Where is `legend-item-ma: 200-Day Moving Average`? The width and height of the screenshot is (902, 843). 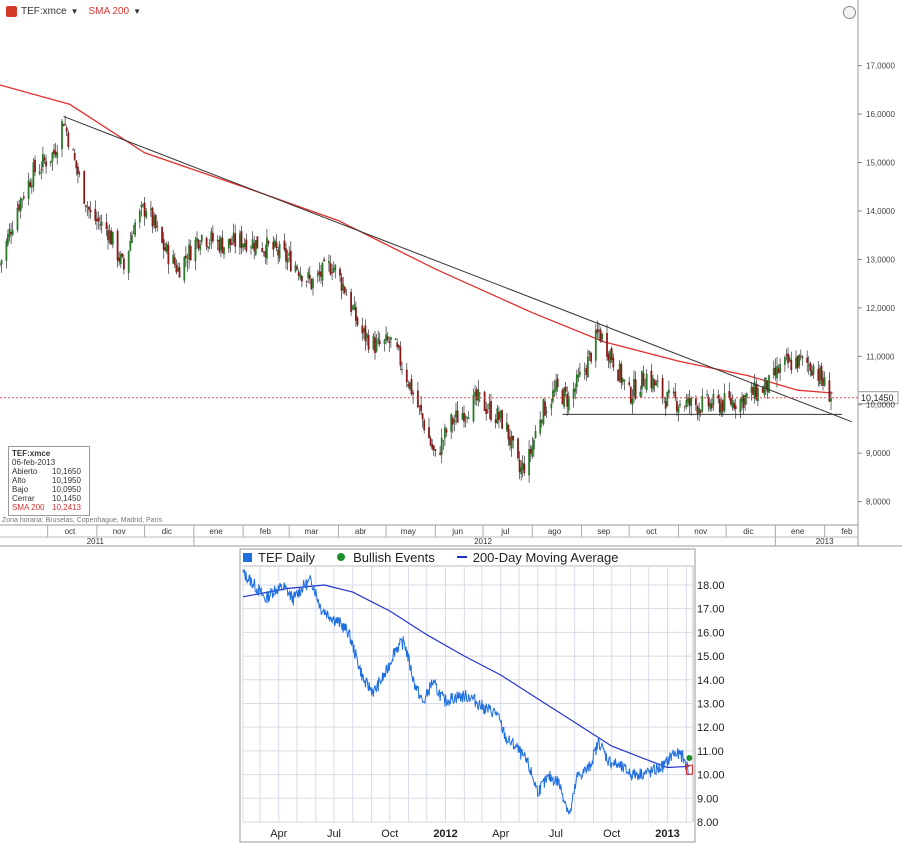 legend-item-ma: 200-Day Moving Average is located at coordinates (537, 557).